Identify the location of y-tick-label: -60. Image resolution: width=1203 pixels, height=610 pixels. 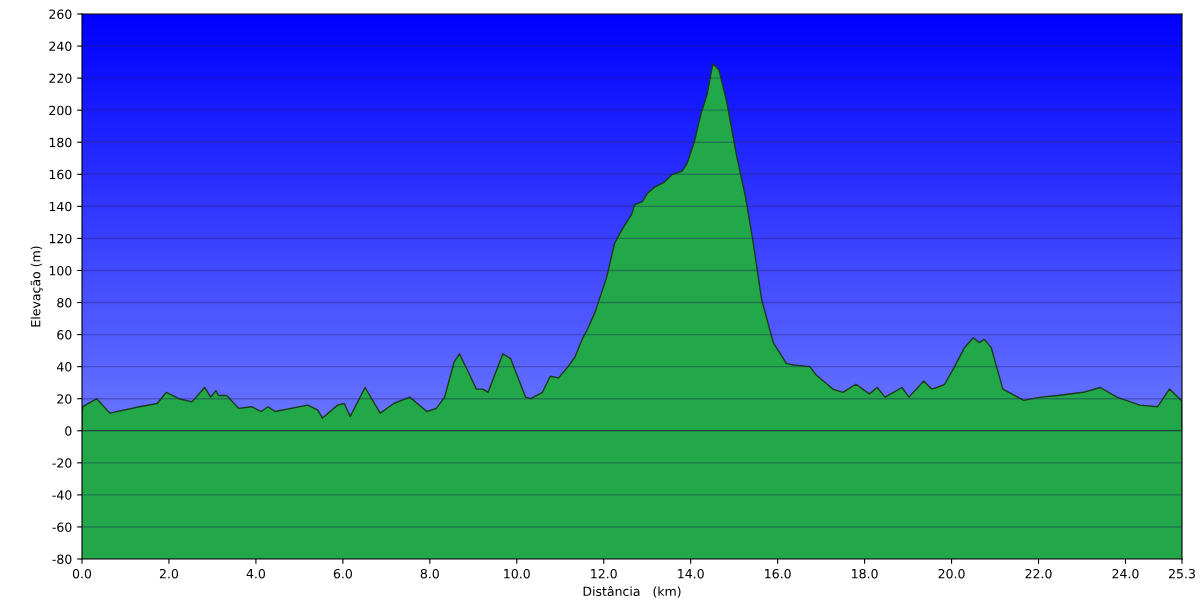
(62, 527).